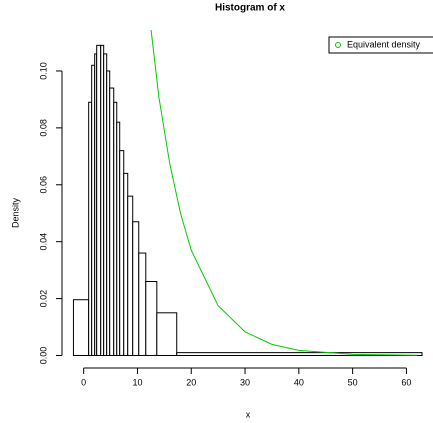 This screenshot has height=423, width=433. What do you see at coordinates (338, 45) in the screenshot?
I see `legend-marker` at bounding box center [338, 45].